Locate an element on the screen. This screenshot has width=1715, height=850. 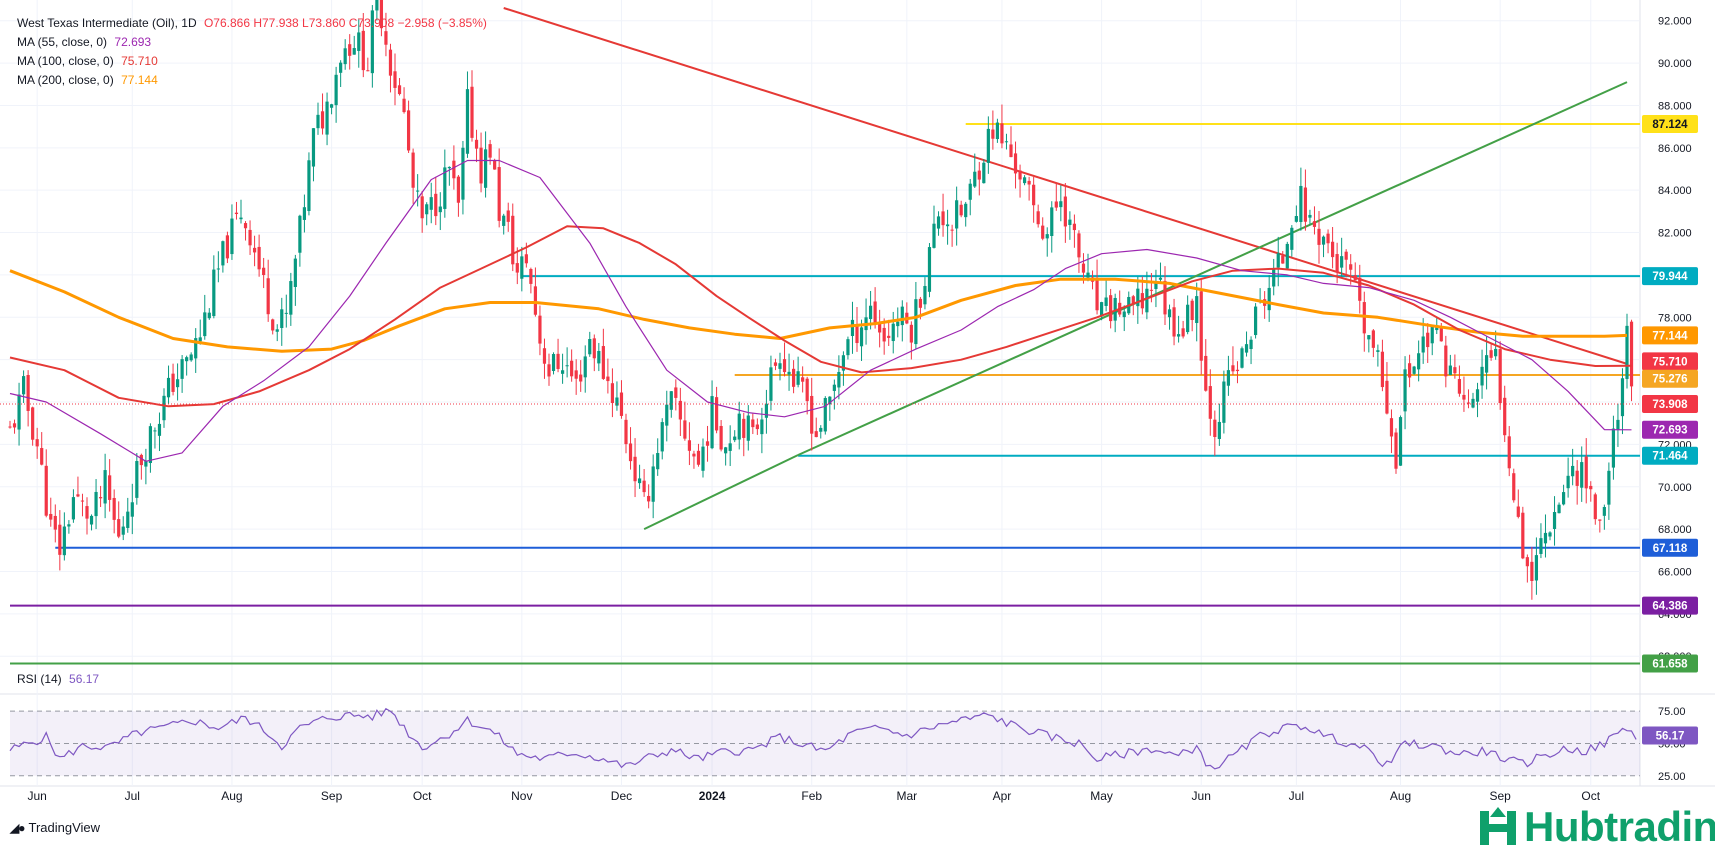
price-label-bg is located at coordinates (1670, 124).